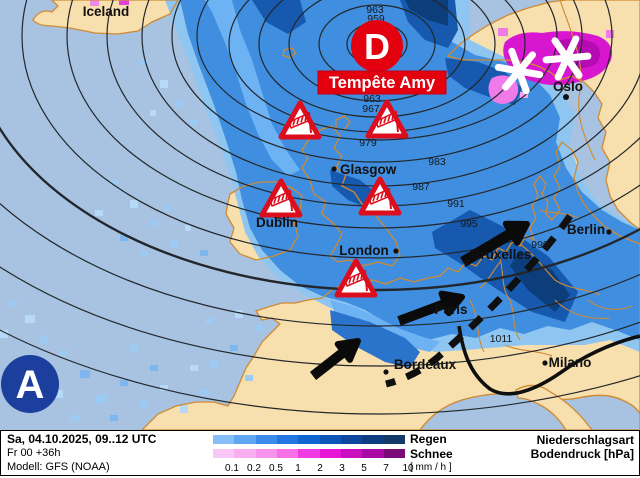  Describe the element at coordinates (585, 440) in the screenshot. I see `precip-type-title: Niederschlagsart` at that location.